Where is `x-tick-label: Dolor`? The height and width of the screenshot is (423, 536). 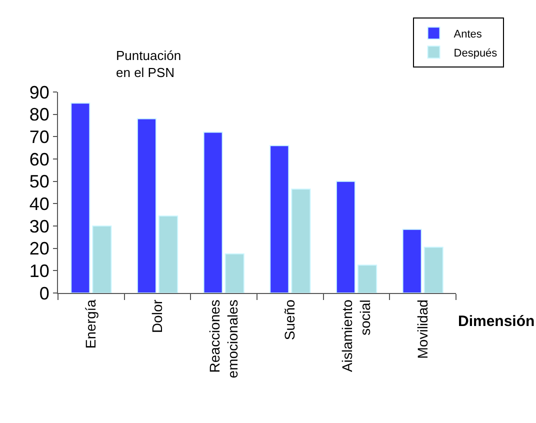
x-tick-label: Dolor is located at coordinates (157, 316).